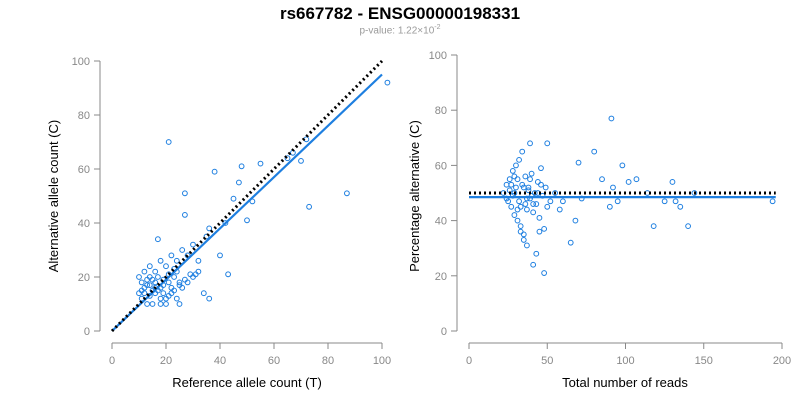  I want to click on left-x-axis-label: Reference allele count (T), so click(247, 382).